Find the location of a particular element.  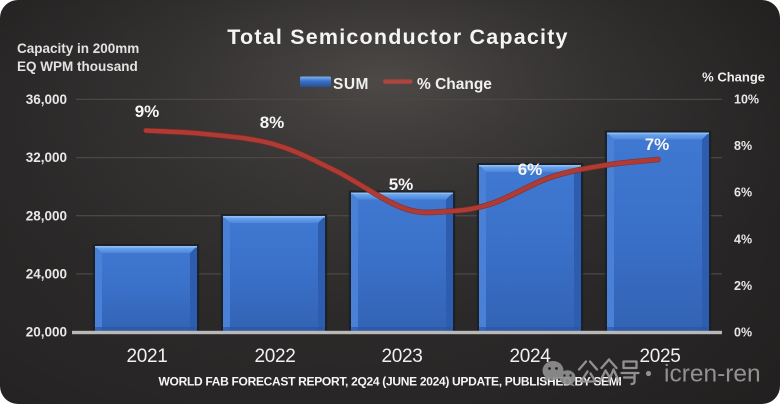

svg-text: 24,000 is located at coordinates (46, 274).